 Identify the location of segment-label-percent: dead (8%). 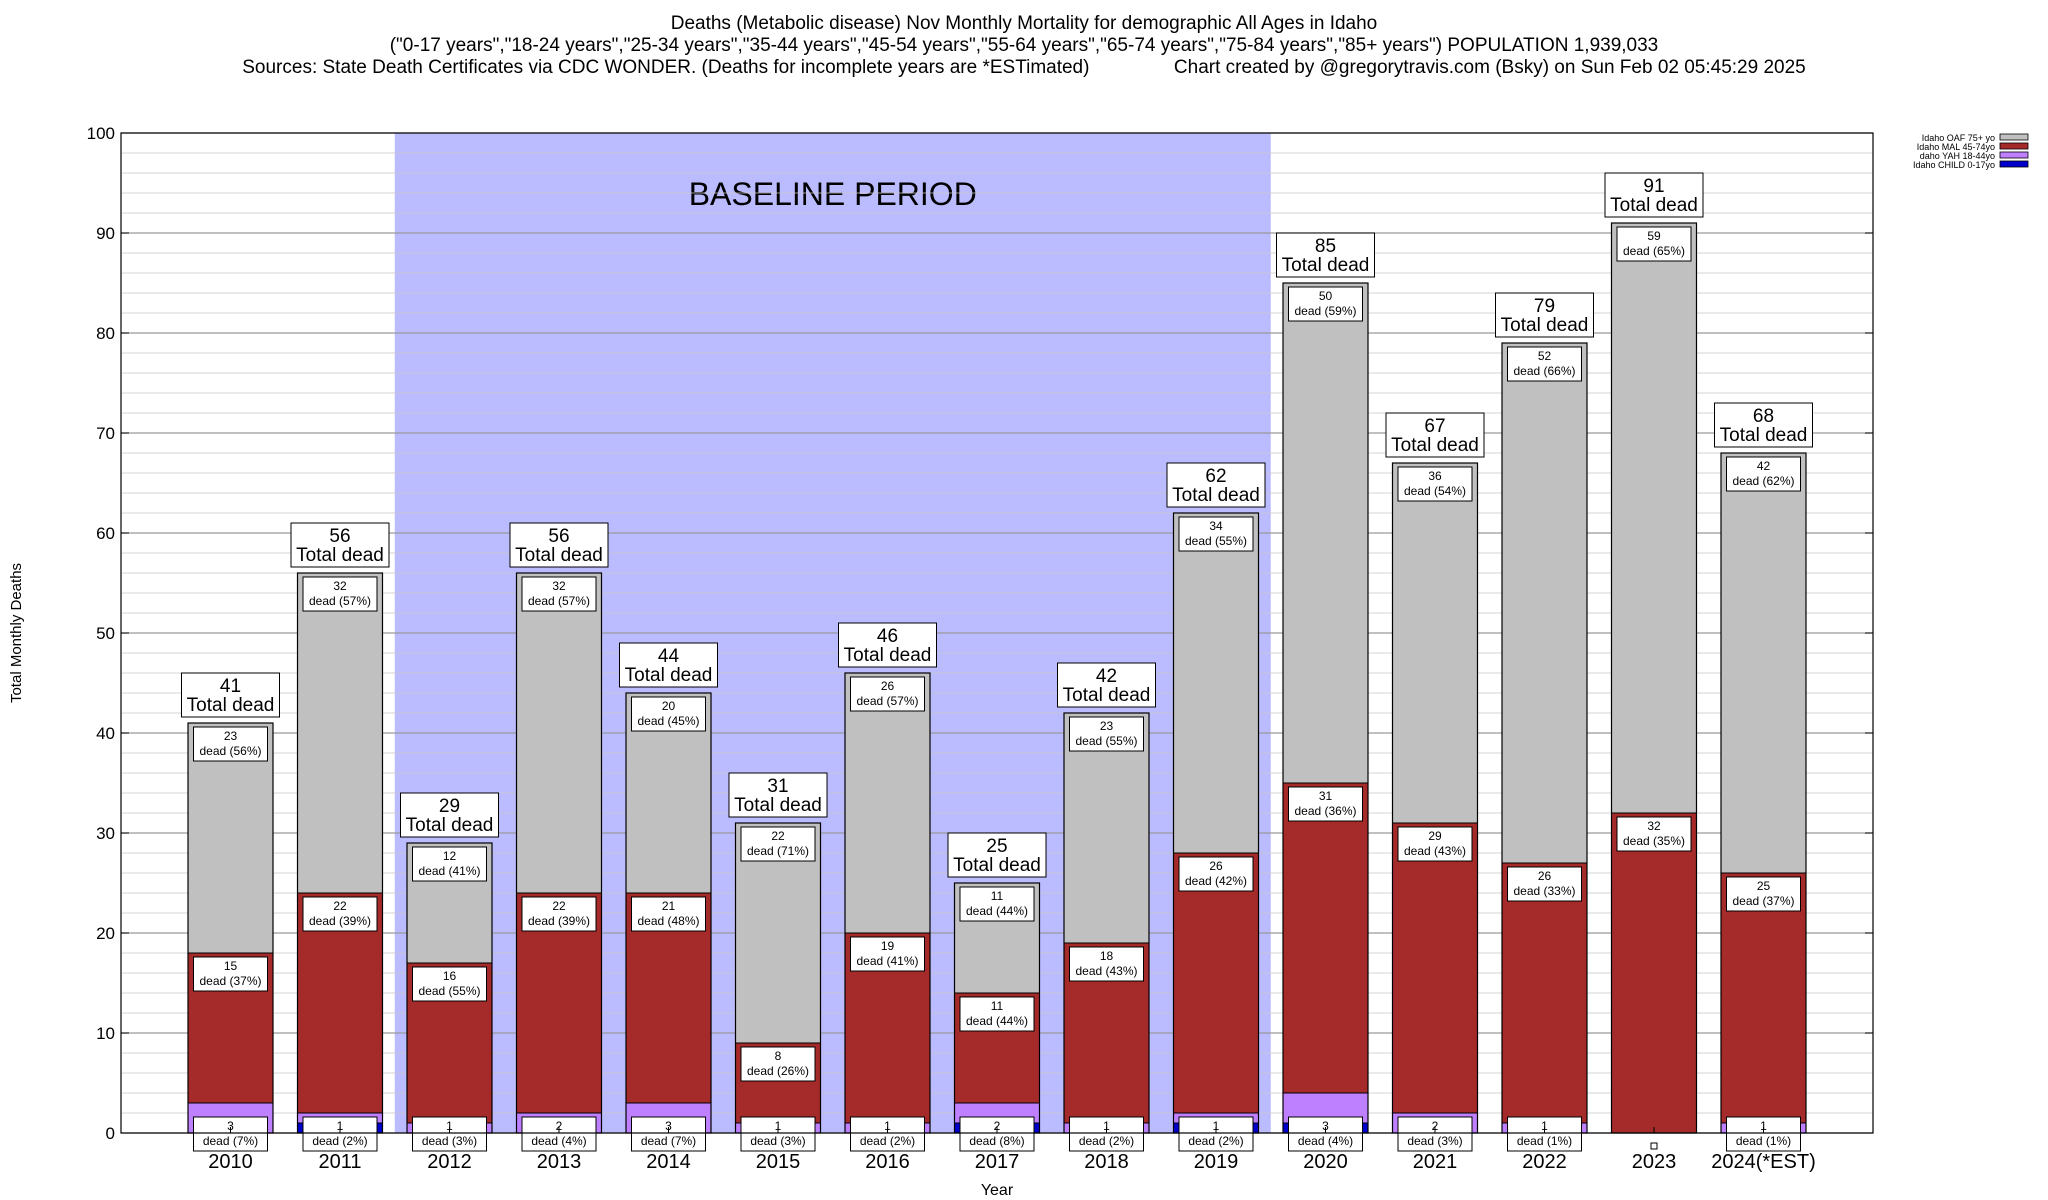
(996, 1141).